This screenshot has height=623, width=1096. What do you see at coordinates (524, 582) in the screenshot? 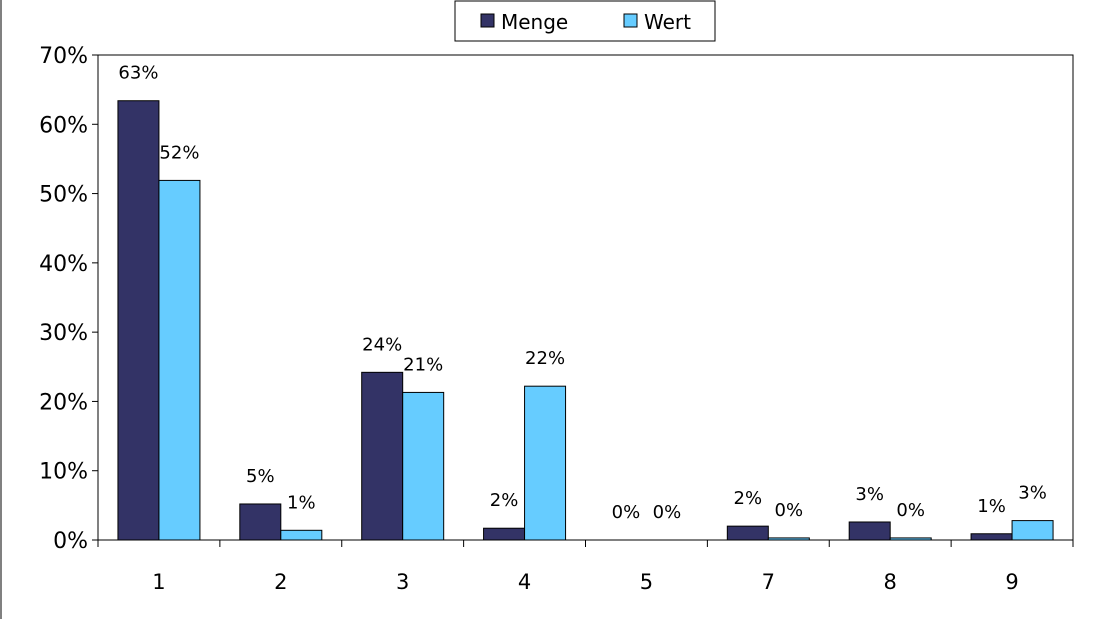
I see `x-tick-label: 4` at bounding box center [524, 582].